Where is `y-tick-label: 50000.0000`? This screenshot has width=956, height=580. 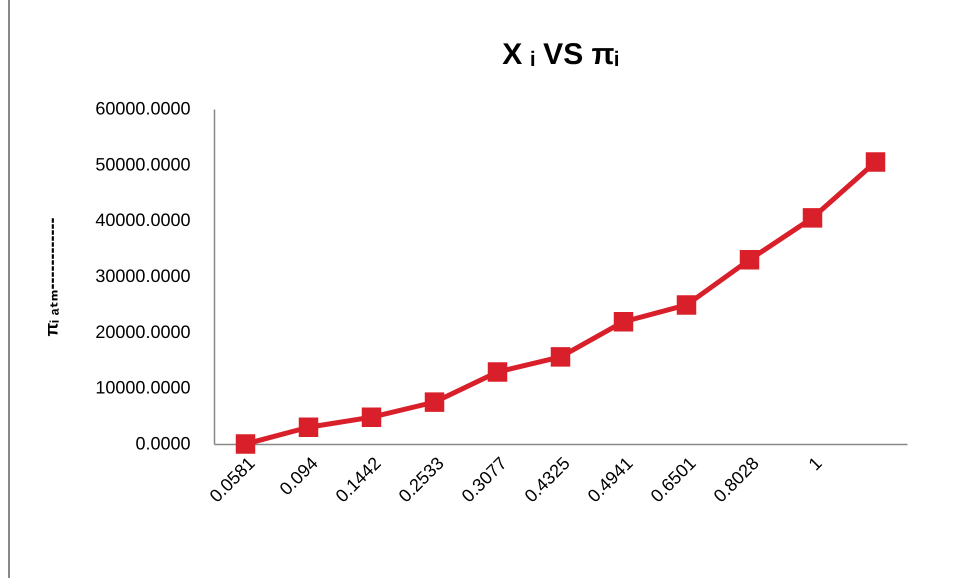
y-tick-label: 50000.0000 is located at coordinates (142, 164).